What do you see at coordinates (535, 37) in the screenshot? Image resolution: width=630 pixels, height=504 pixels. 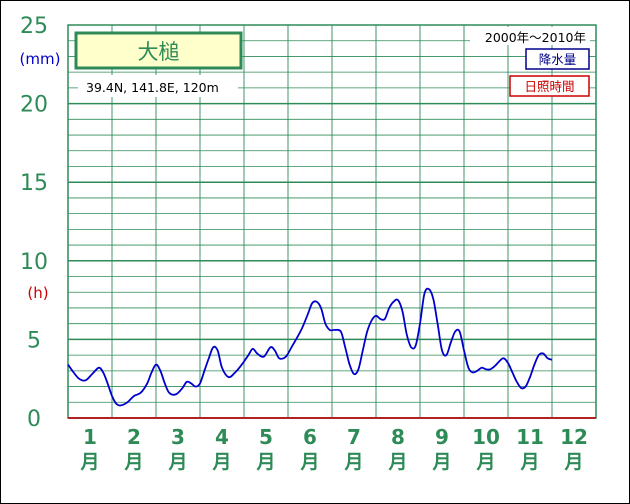 I see `period-label: 2000年〜2010年` at bounding box center [535, 37].